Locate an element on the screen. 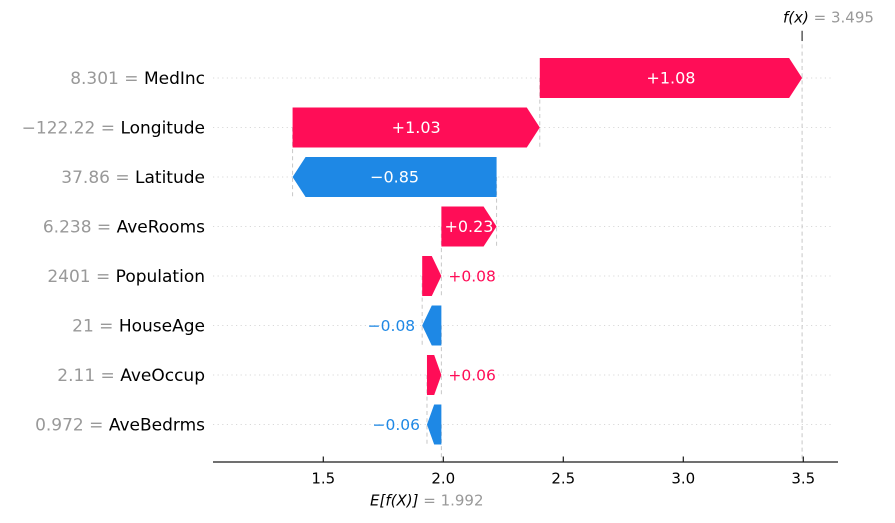 The height and width of the screenshot is (523, 895). expected-value-number: 1.992 is located at coordinates (462, 500).